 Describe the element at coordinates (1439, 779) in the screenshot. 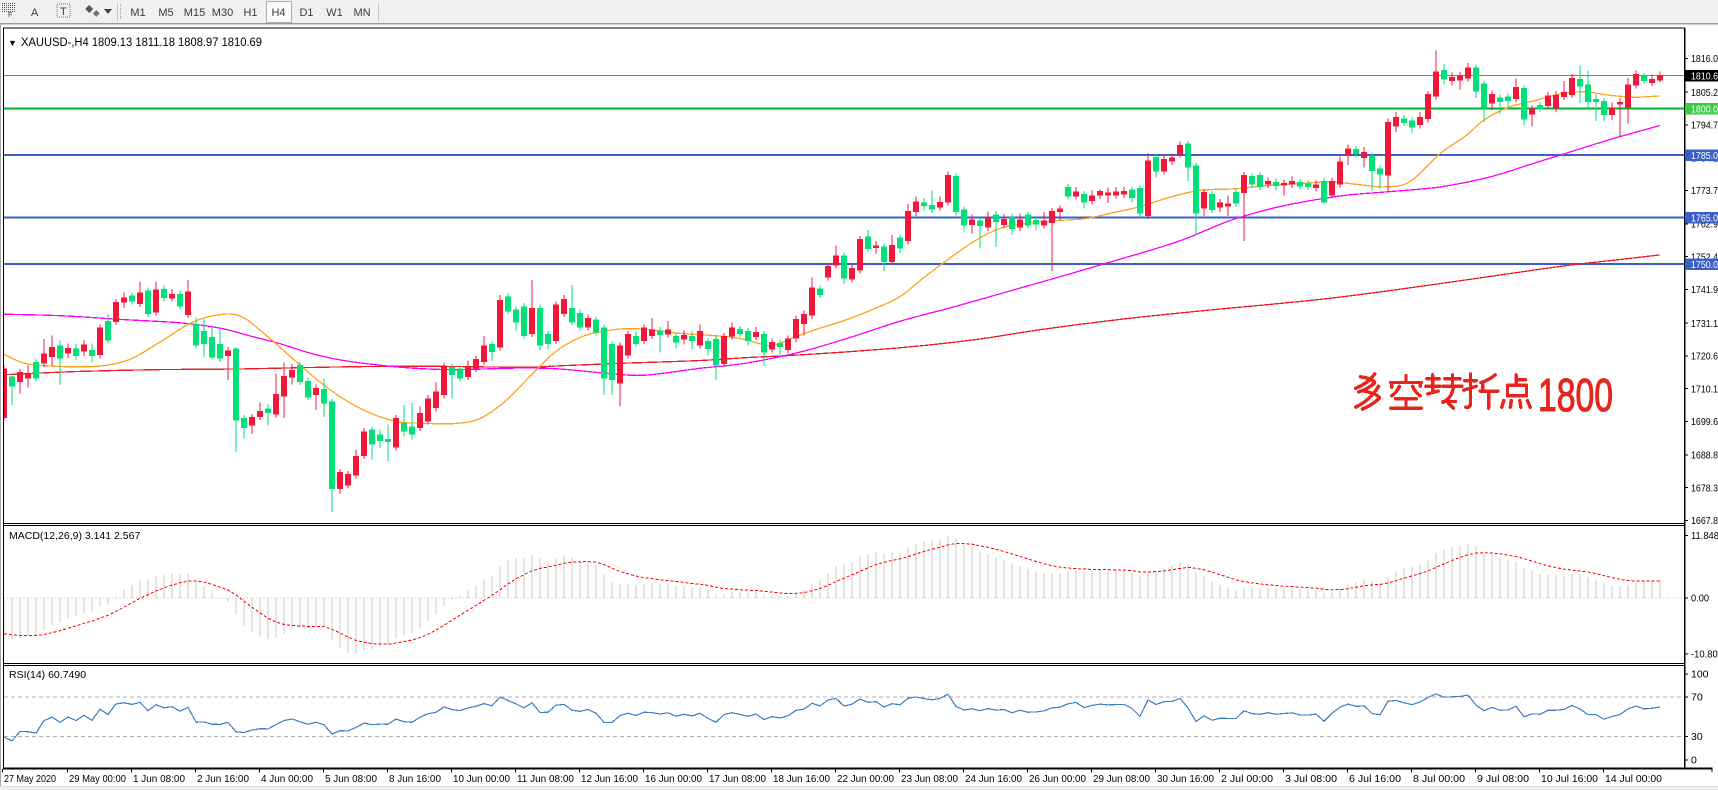

I see `svg-text: 8 Jul 00:00` at that location.